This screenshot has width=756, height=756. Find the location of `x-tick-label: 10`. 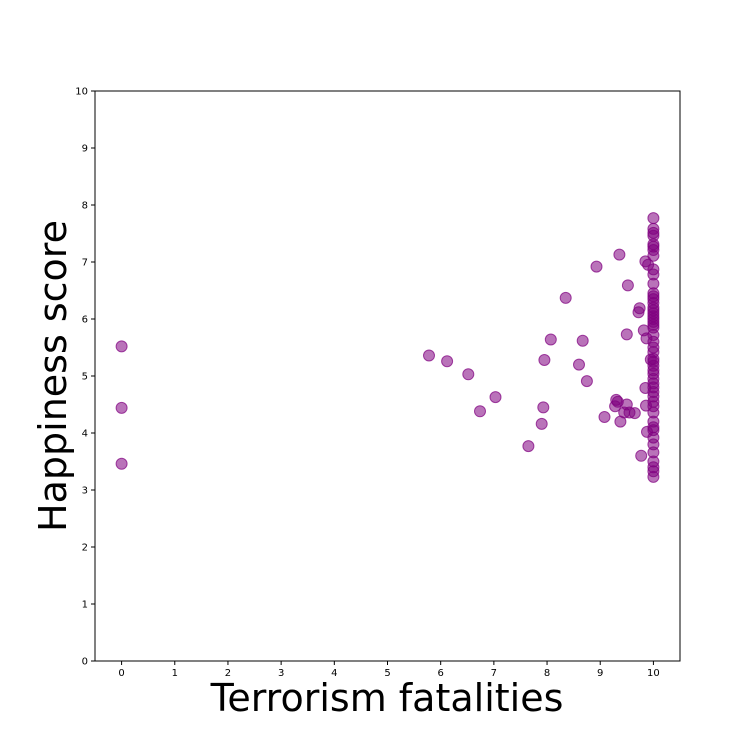

x-tick-label: 10 is located at coordinates (653, 673).